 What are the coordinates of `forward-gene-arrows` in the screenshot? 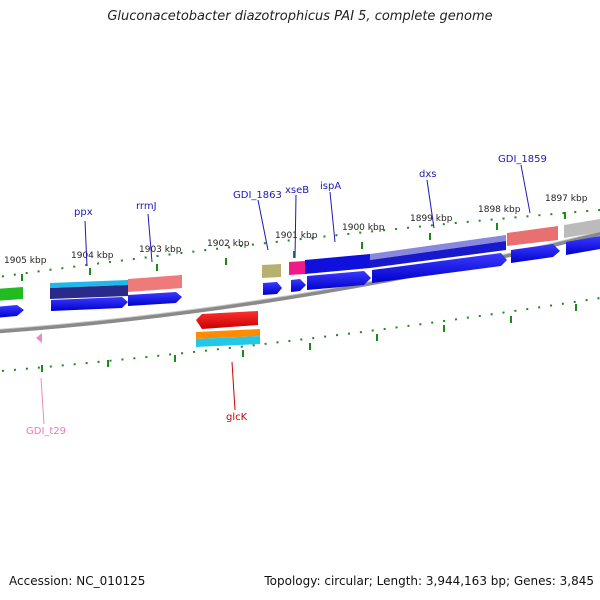 It's located at (300, 277).